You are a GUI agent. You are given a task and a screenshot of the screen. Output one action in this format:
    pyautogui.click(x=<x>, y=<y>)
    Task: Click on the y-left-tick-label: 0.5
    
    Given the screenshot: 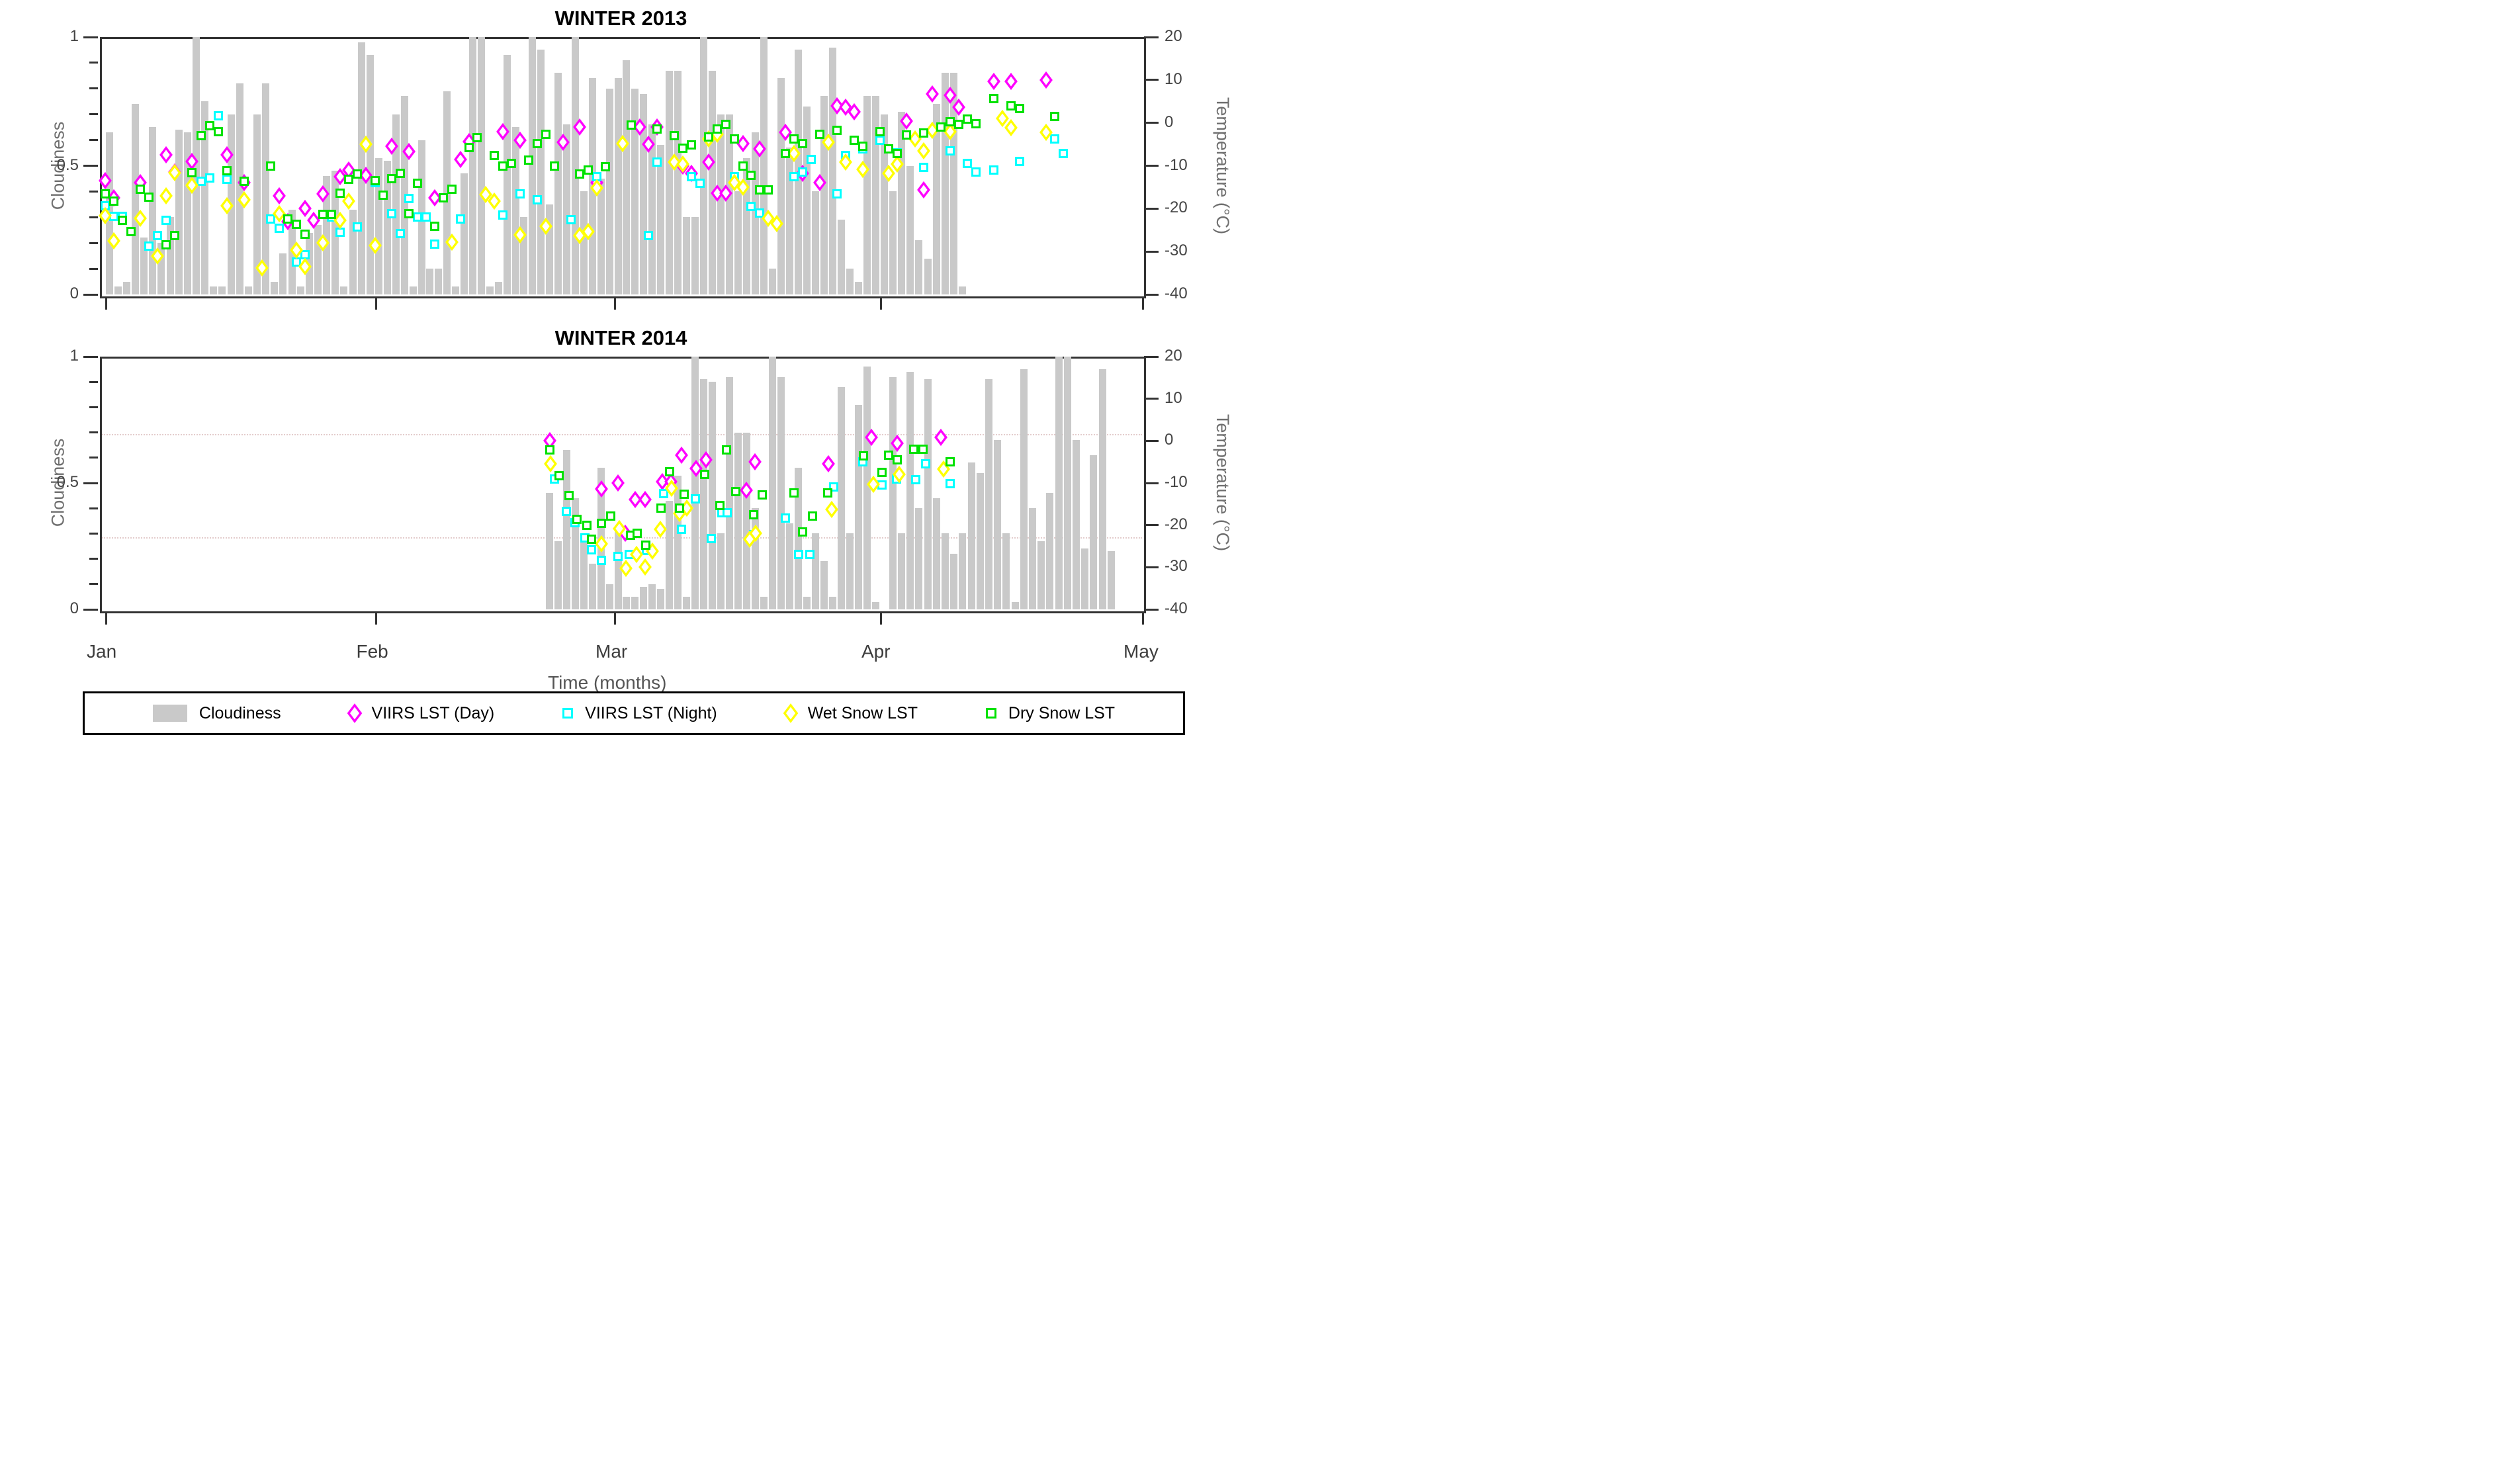 What is the action you would take?
    pyautogui.click(x=67, y=164)
    